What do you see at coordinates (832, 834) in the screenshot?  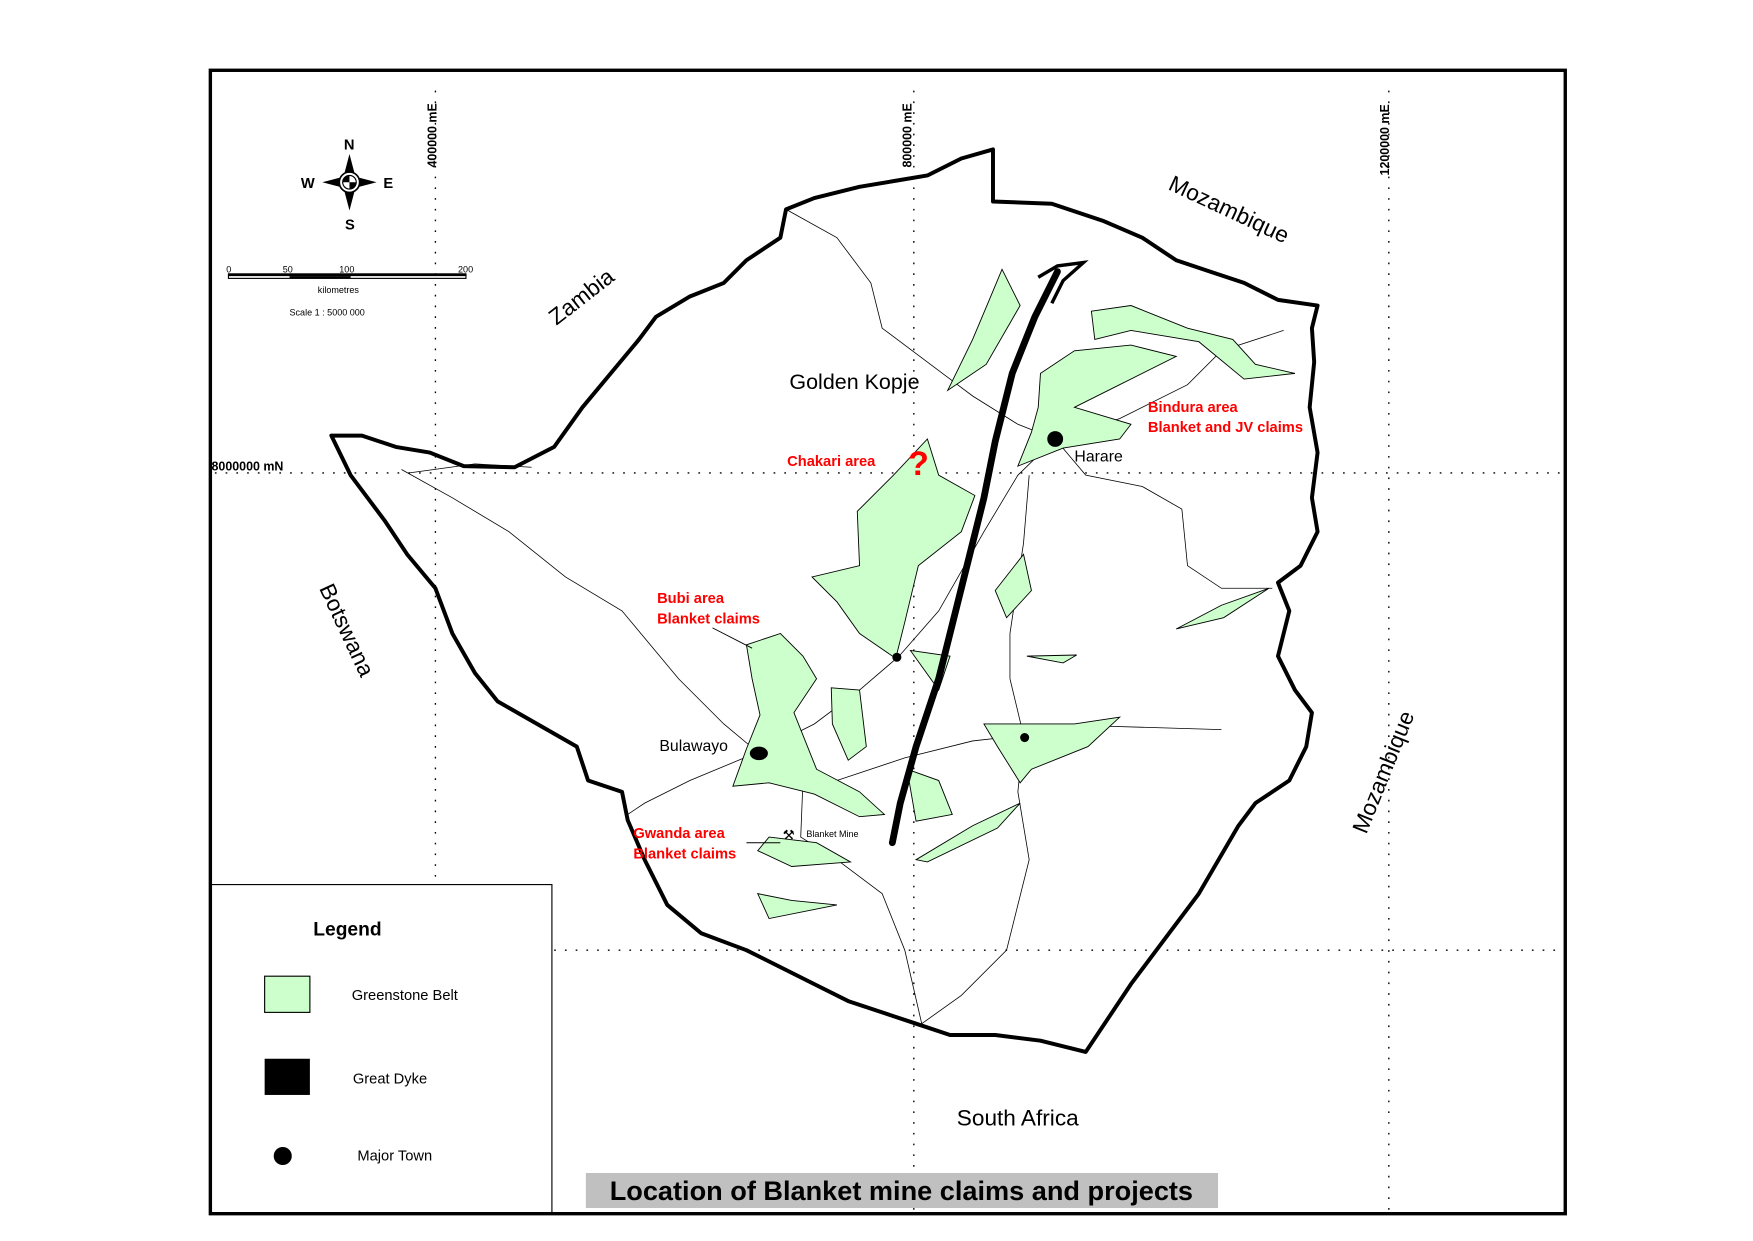 I see `place-label-blanket-mine: Blanket Mine` at bounding box center [832, 834].